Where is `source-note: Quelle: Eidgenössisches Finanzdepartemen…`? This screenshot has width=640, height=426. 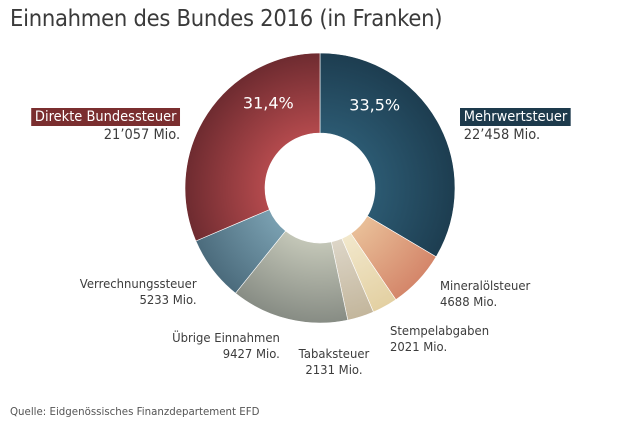
source-note: Quelle: Eidgenössisches Finanzdepartemen… is located at coordinates (135, 411).